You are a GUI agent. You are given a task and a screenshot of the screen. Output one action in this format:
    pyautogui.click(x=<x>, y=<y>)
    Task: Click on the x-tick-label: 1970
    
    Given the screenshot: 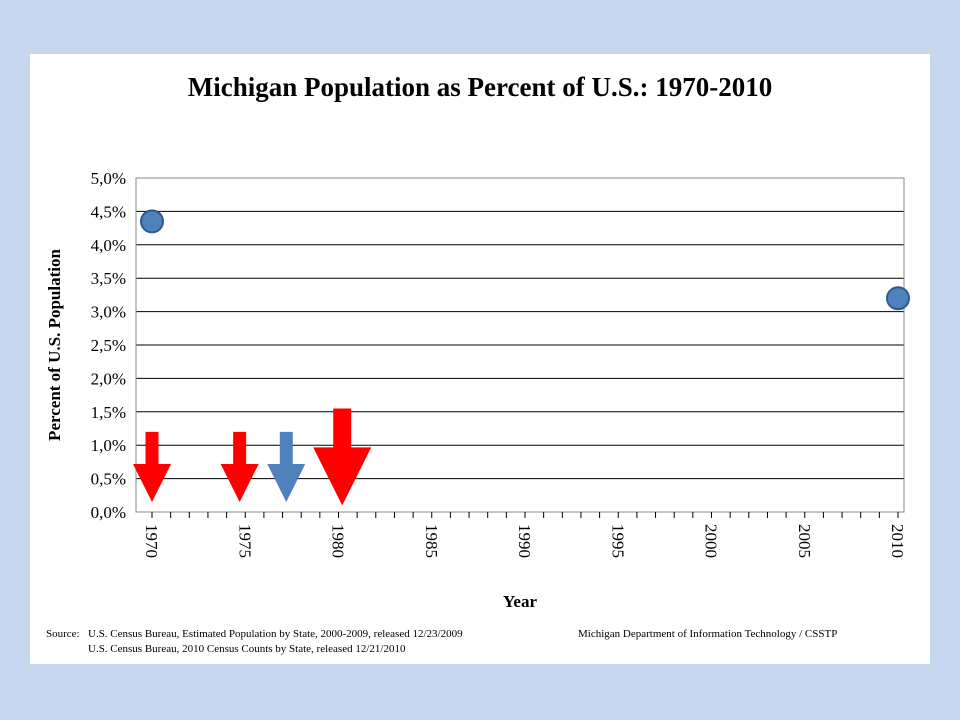 What is the action you would take?
    pyautogui.click(x=151, y=541)
    